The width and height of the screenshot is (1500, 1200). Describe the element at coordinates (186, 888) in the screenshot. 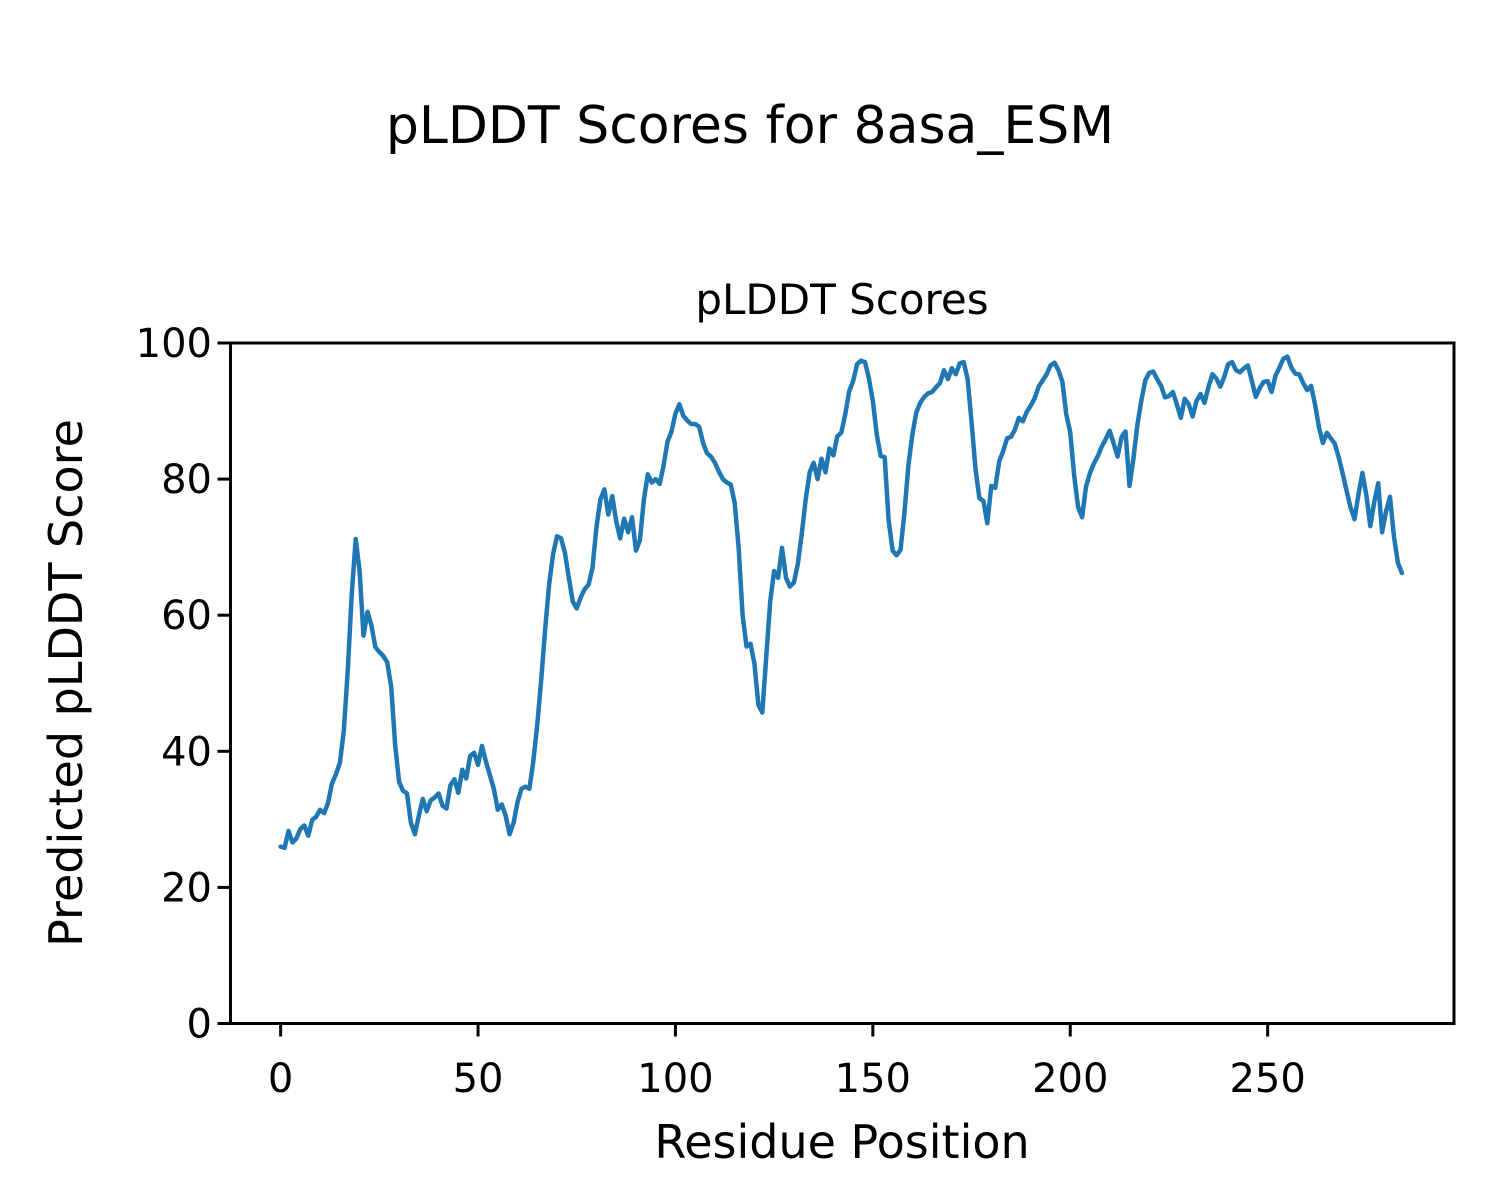

I see `y-tick-label-20: 20` at that location.